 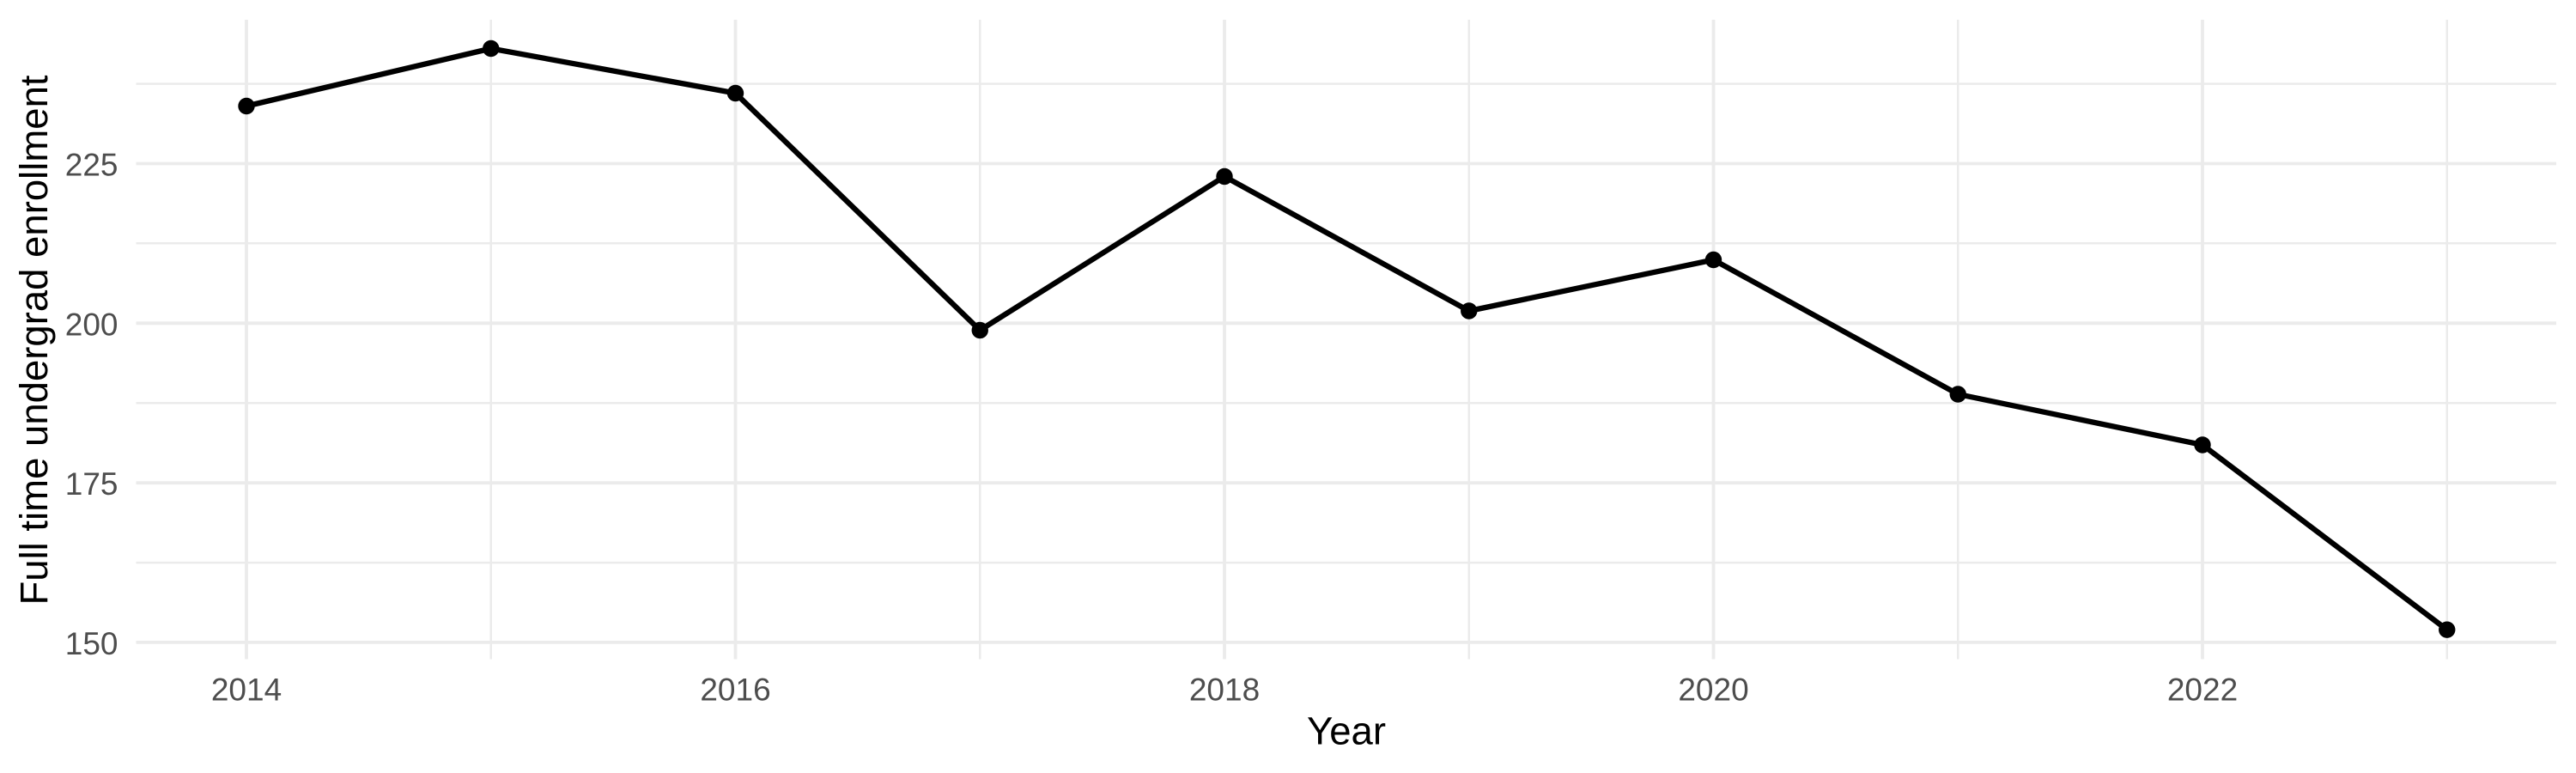 I want to click on svg-text: 150, so click(x=91, y=643).